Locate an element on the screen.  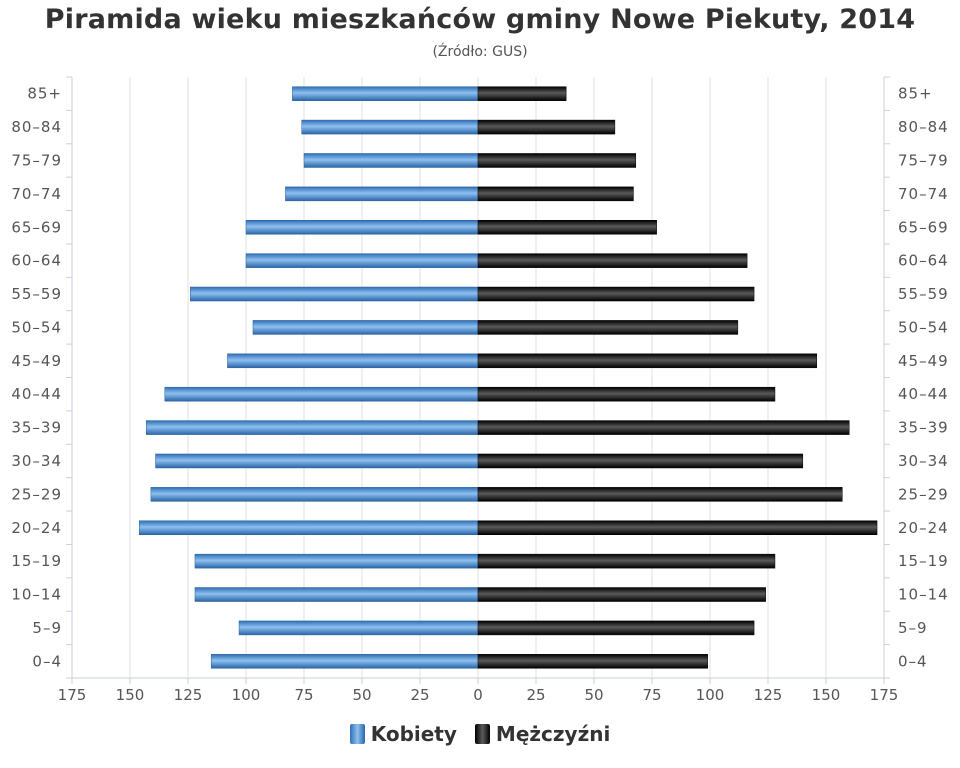
y-category-label-left: 60–64 is located at coordinates (36, 261).